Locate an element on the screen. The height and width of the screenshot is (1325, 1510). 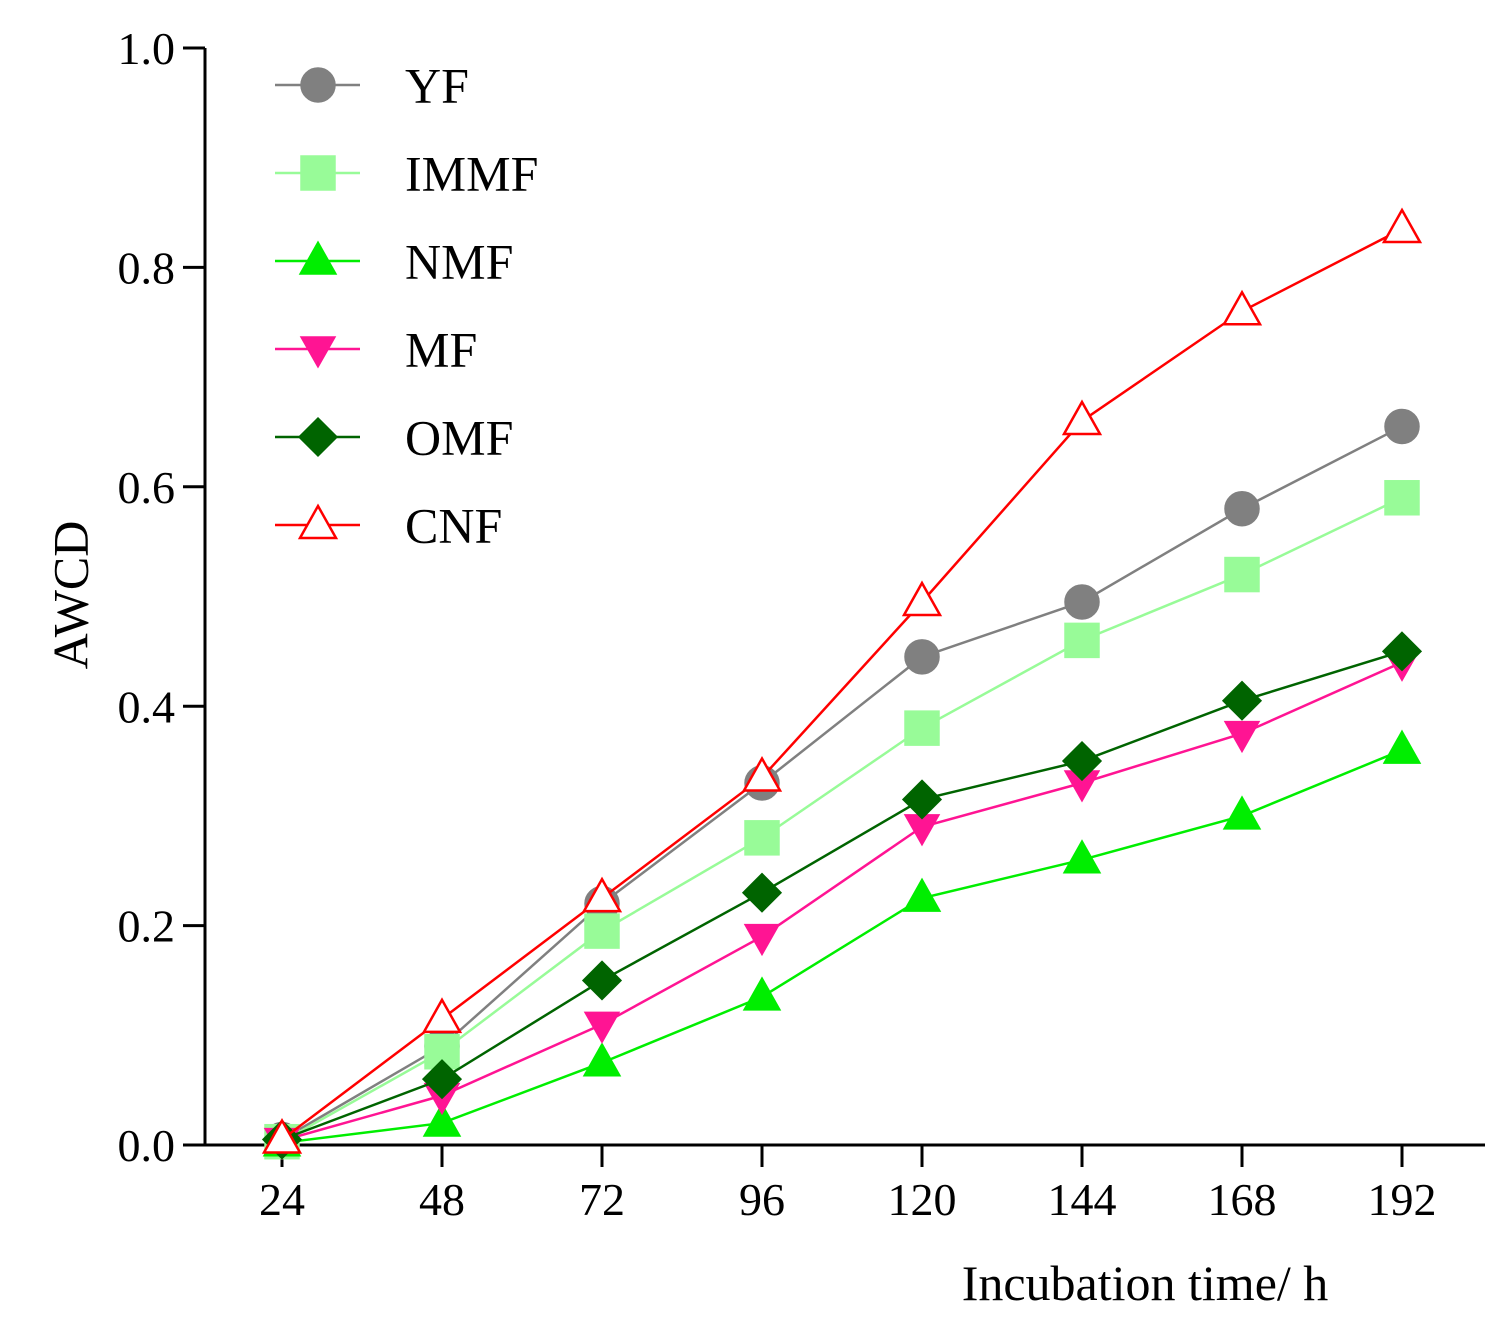
legend-item-cnf: CNF is located at coordinates (388, 526).